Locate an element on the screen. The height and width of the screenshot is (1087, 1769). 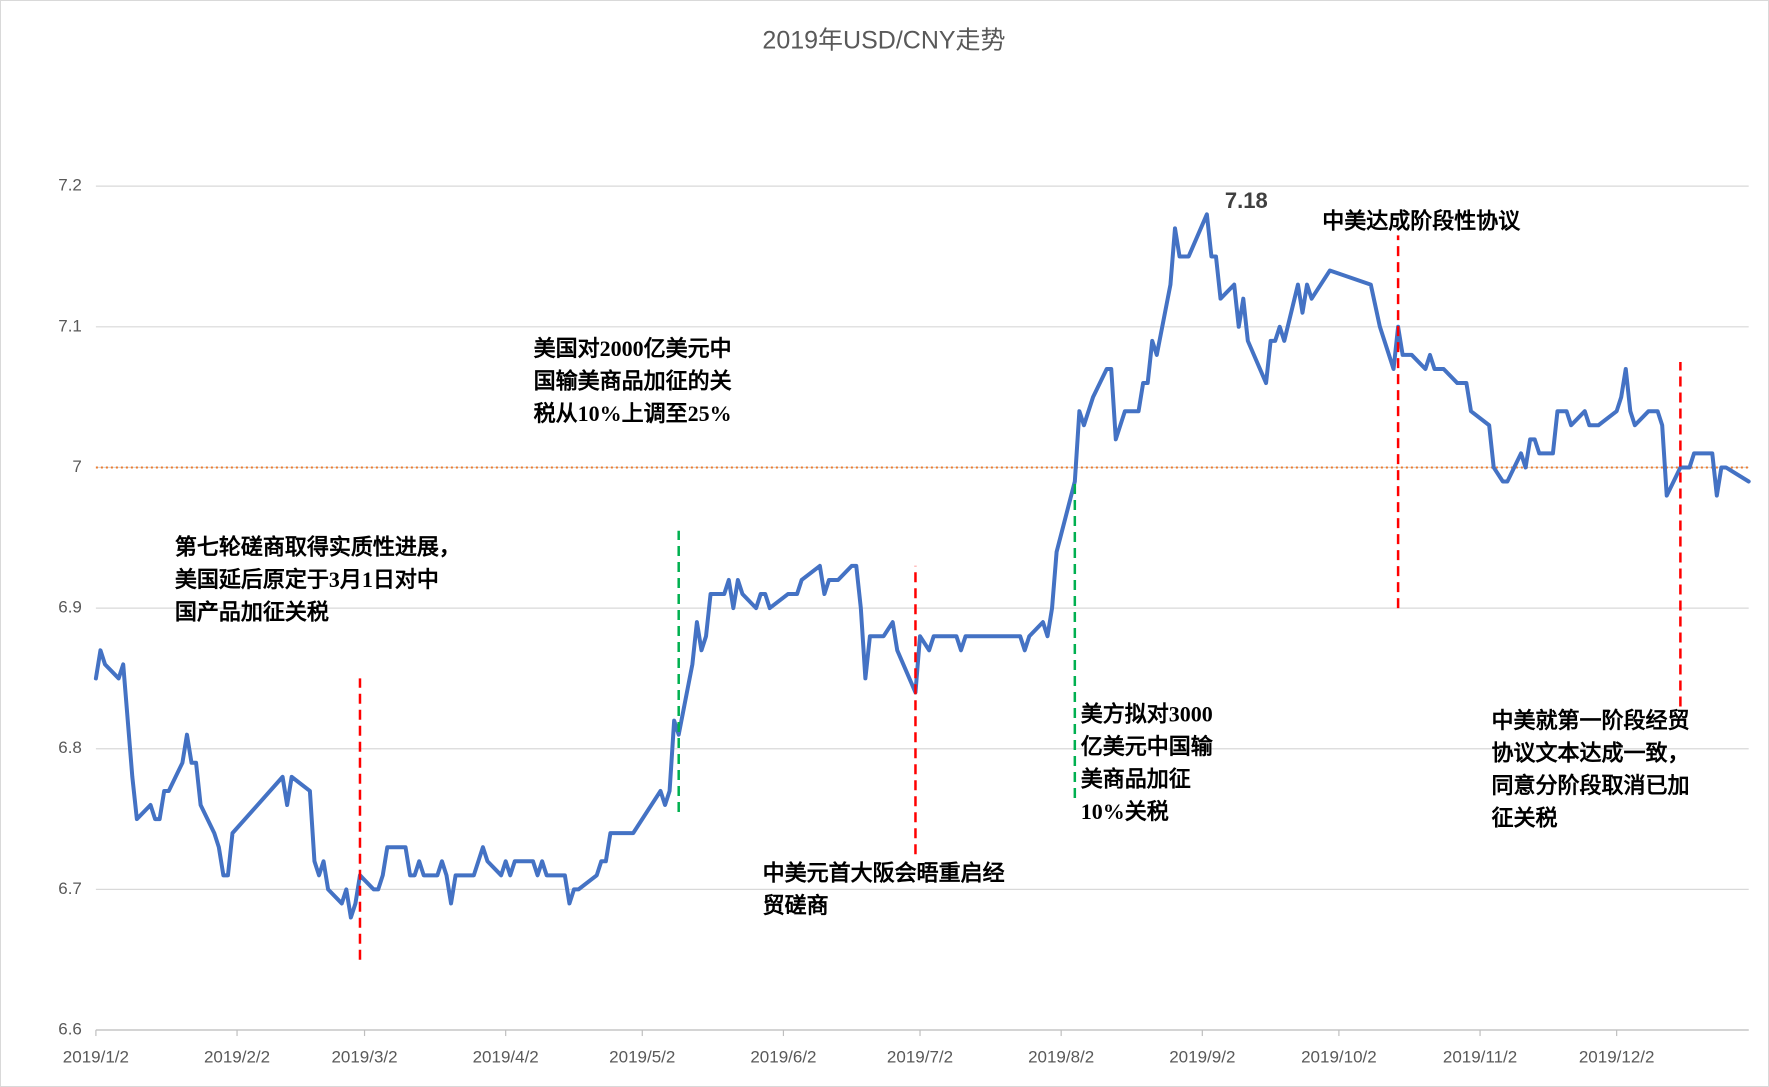
x-tick-label: 2019/5/2 is located at coordinates (642, 1057).